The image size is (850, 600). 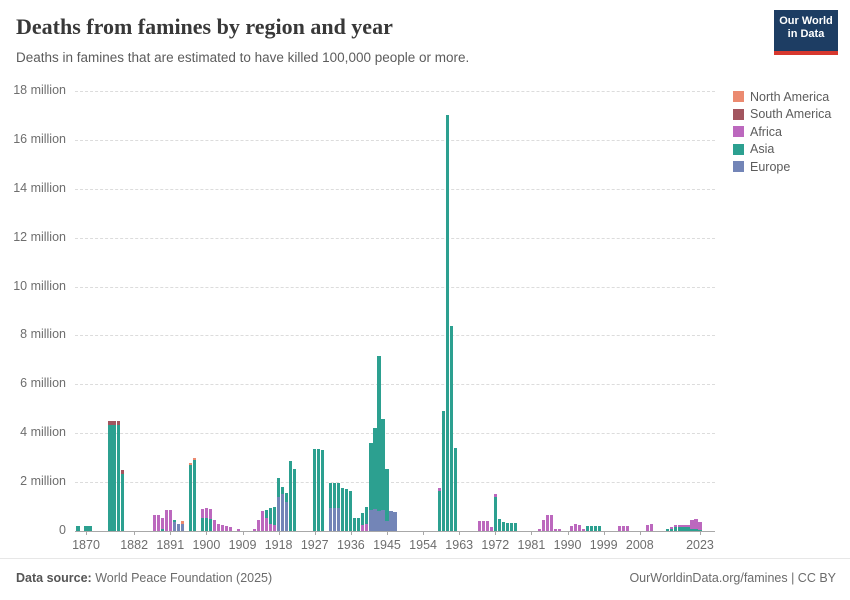 What do you see at coordinates (499, 524) in the screenshot?
I see `famine-bar-1973` at bounding box center [499, 524].